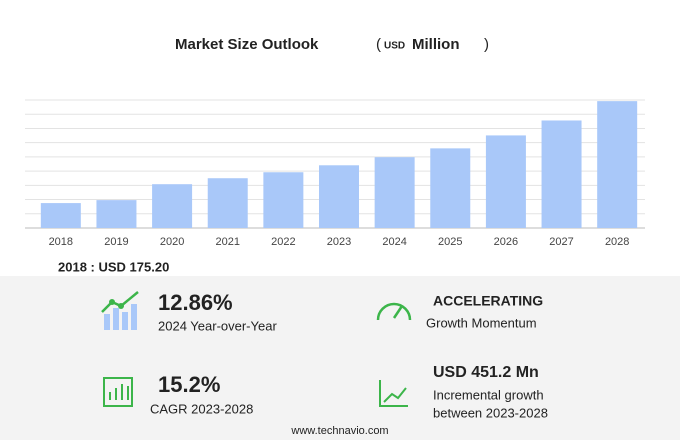 The height and width of the screenshot is (440, 680). I want to click on x-tick-label: 2024, so click(394, 242).